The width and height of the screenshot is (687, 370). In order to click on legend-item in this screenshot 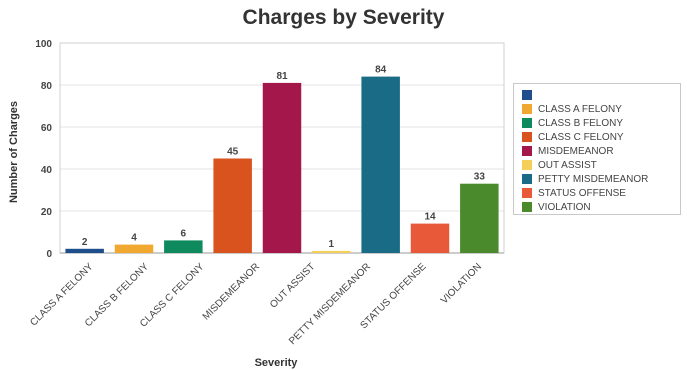, I will do `click(597, 95)`.